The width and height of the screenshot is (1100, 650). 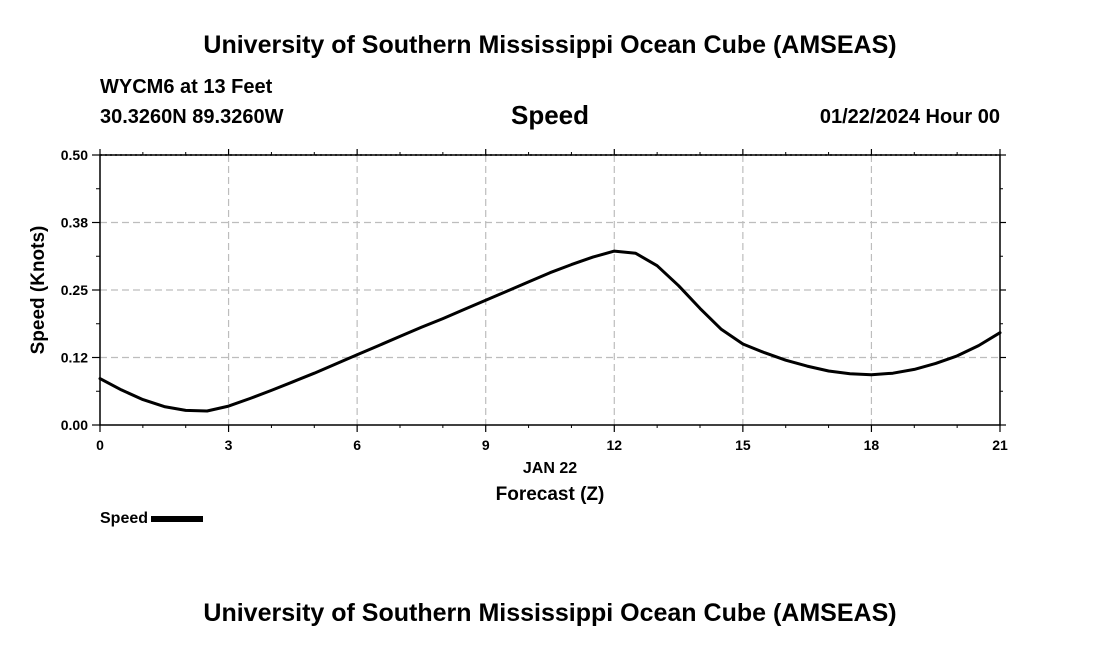 What do you see at coordinates (486, 445) in the screenshot?
I see `x-tick-label: 9` at bounding box center [486, 445].